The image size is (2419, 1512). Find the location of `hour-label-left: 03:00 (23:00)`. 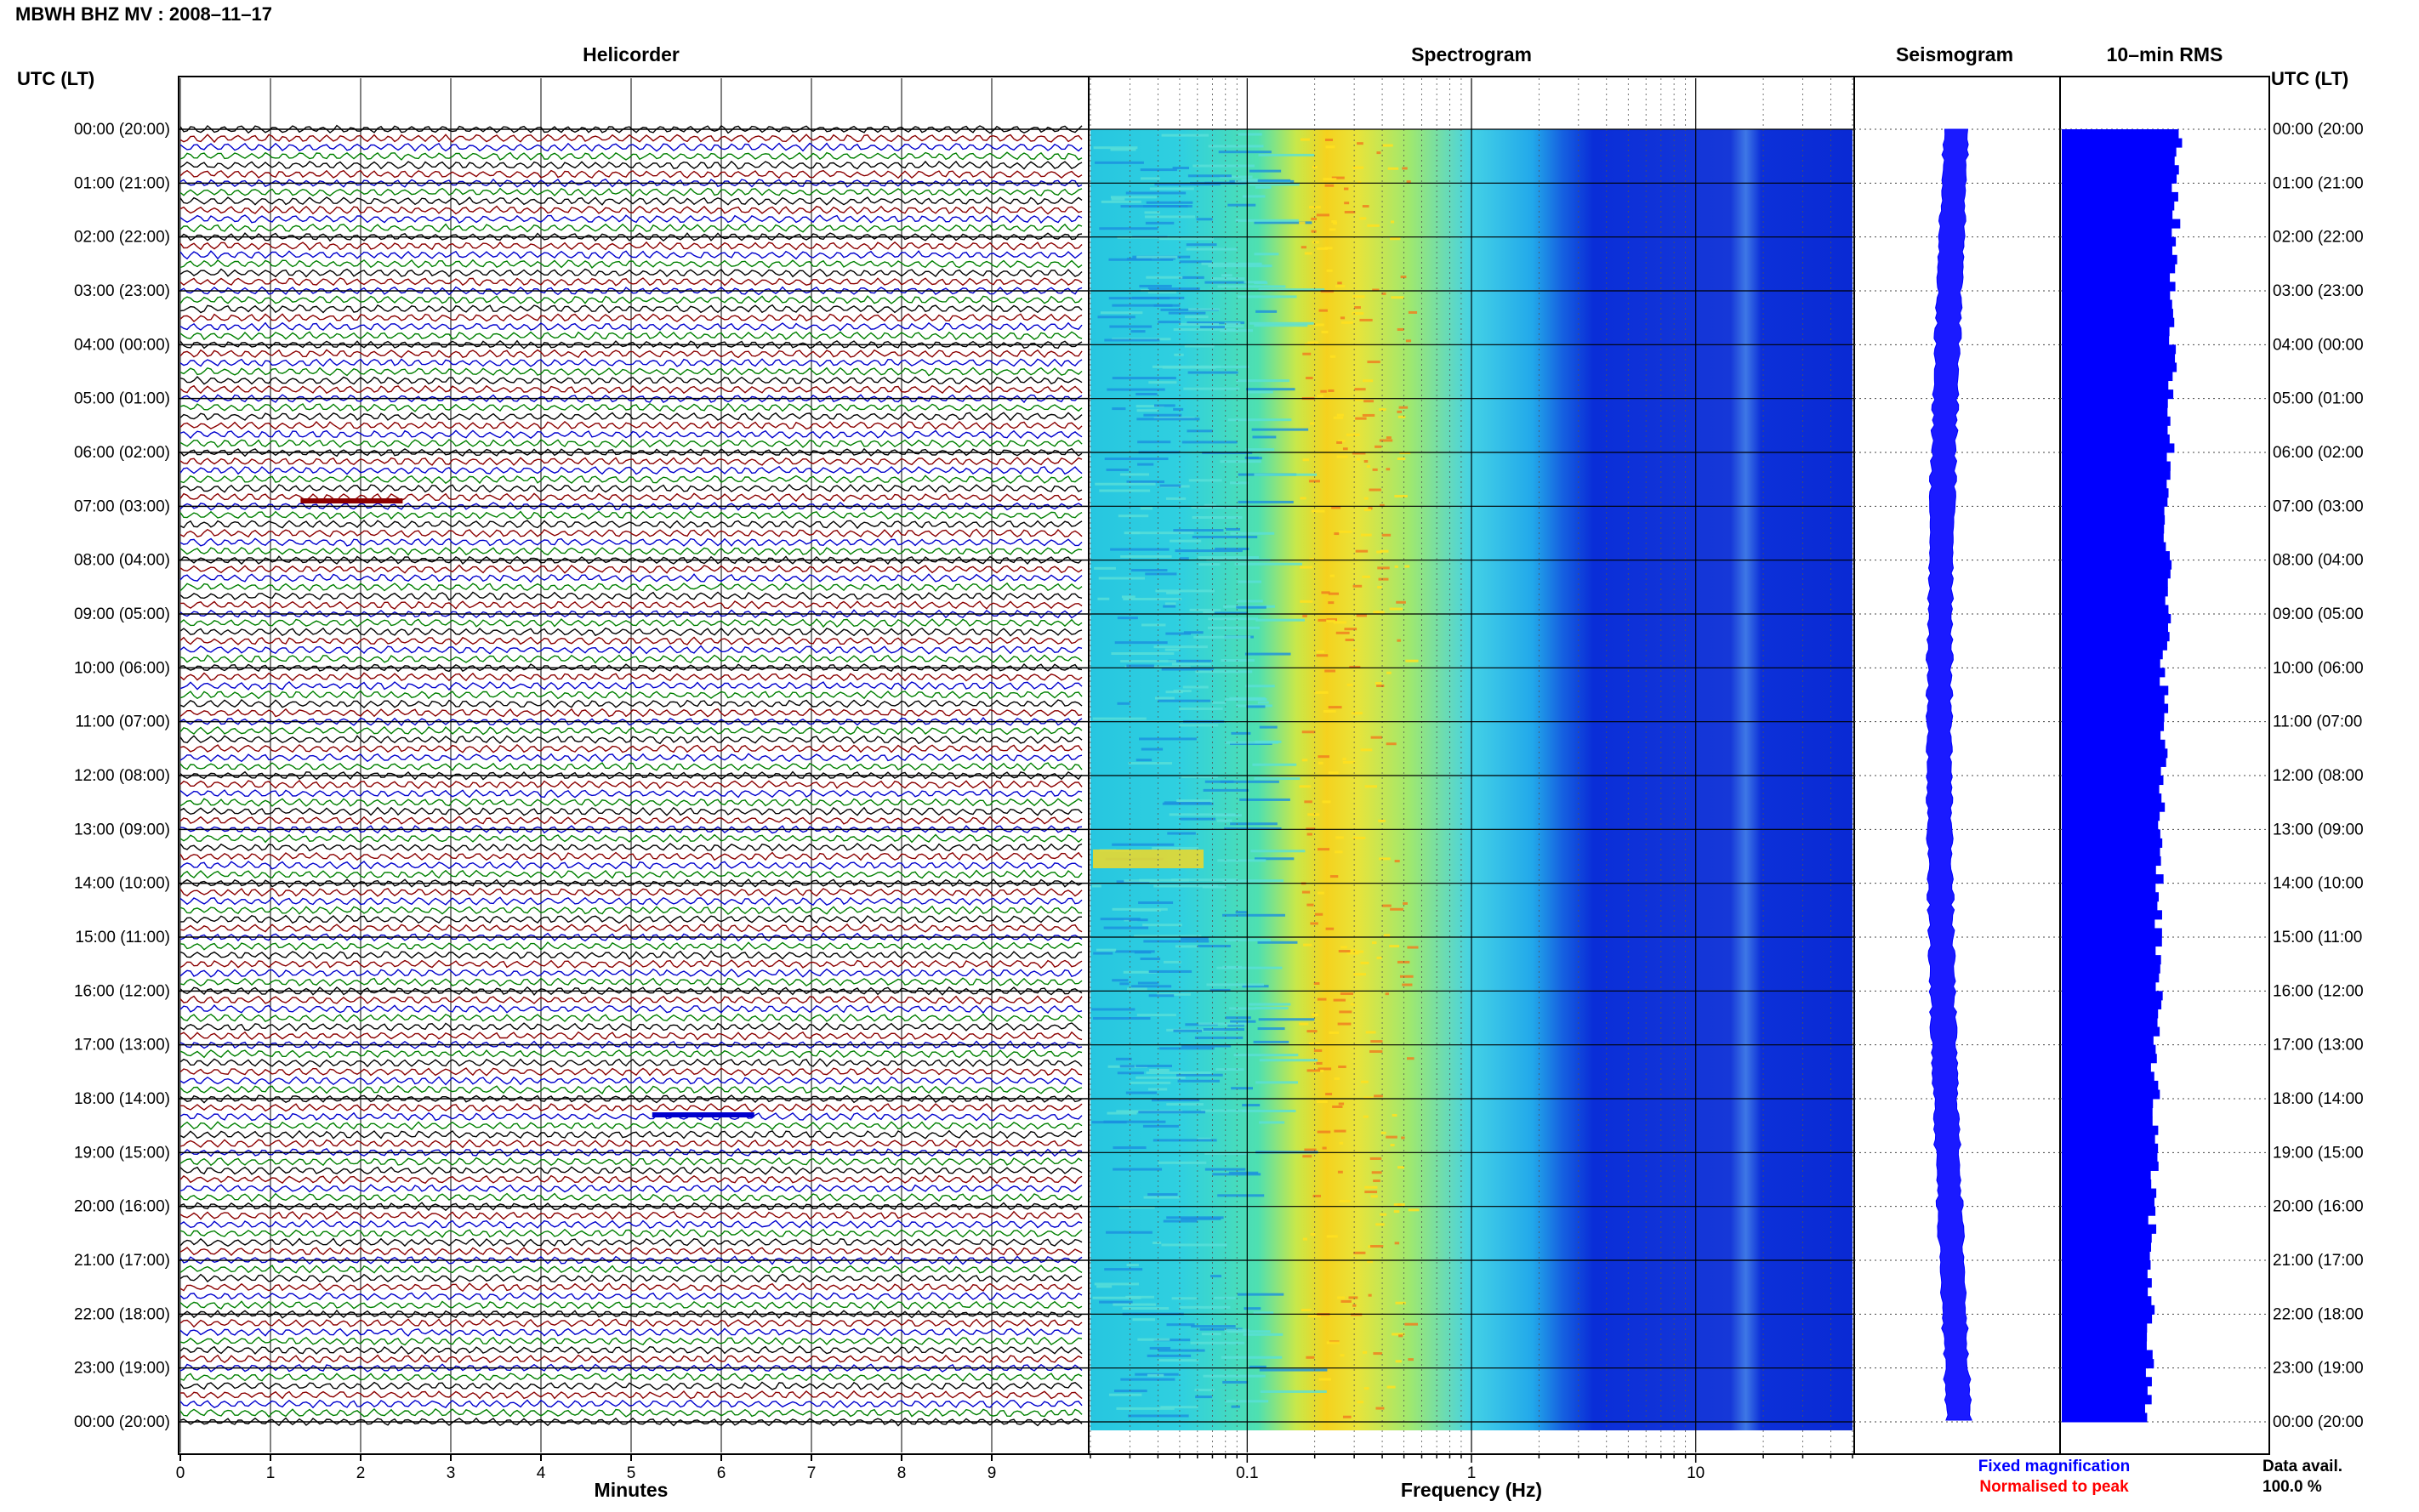

hour-label-left: 03:00 (23:00) is located at coordinates (122, 291).